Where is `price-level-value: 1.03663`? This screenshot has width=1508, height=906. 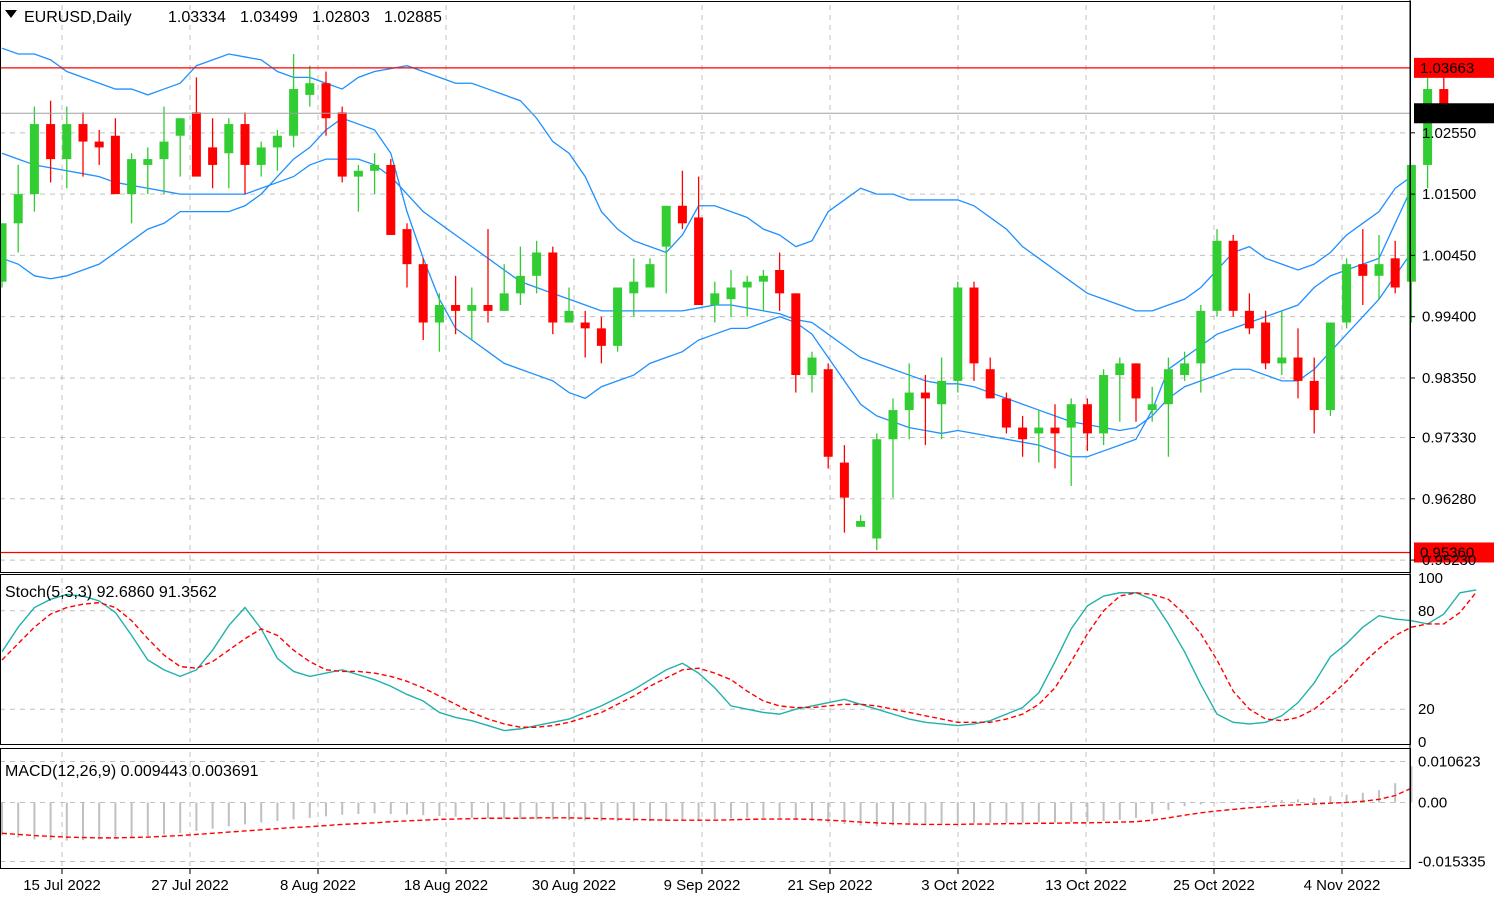
price-level-value: 1.03663 is located at coordinates (1447, 68).